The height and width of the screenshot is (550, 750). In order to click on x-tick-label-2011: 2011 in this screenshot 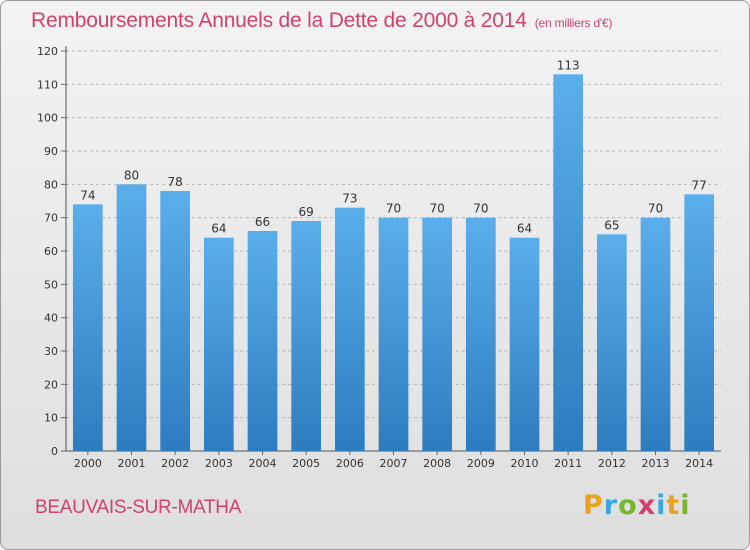, I will do `click(568, 463)`.